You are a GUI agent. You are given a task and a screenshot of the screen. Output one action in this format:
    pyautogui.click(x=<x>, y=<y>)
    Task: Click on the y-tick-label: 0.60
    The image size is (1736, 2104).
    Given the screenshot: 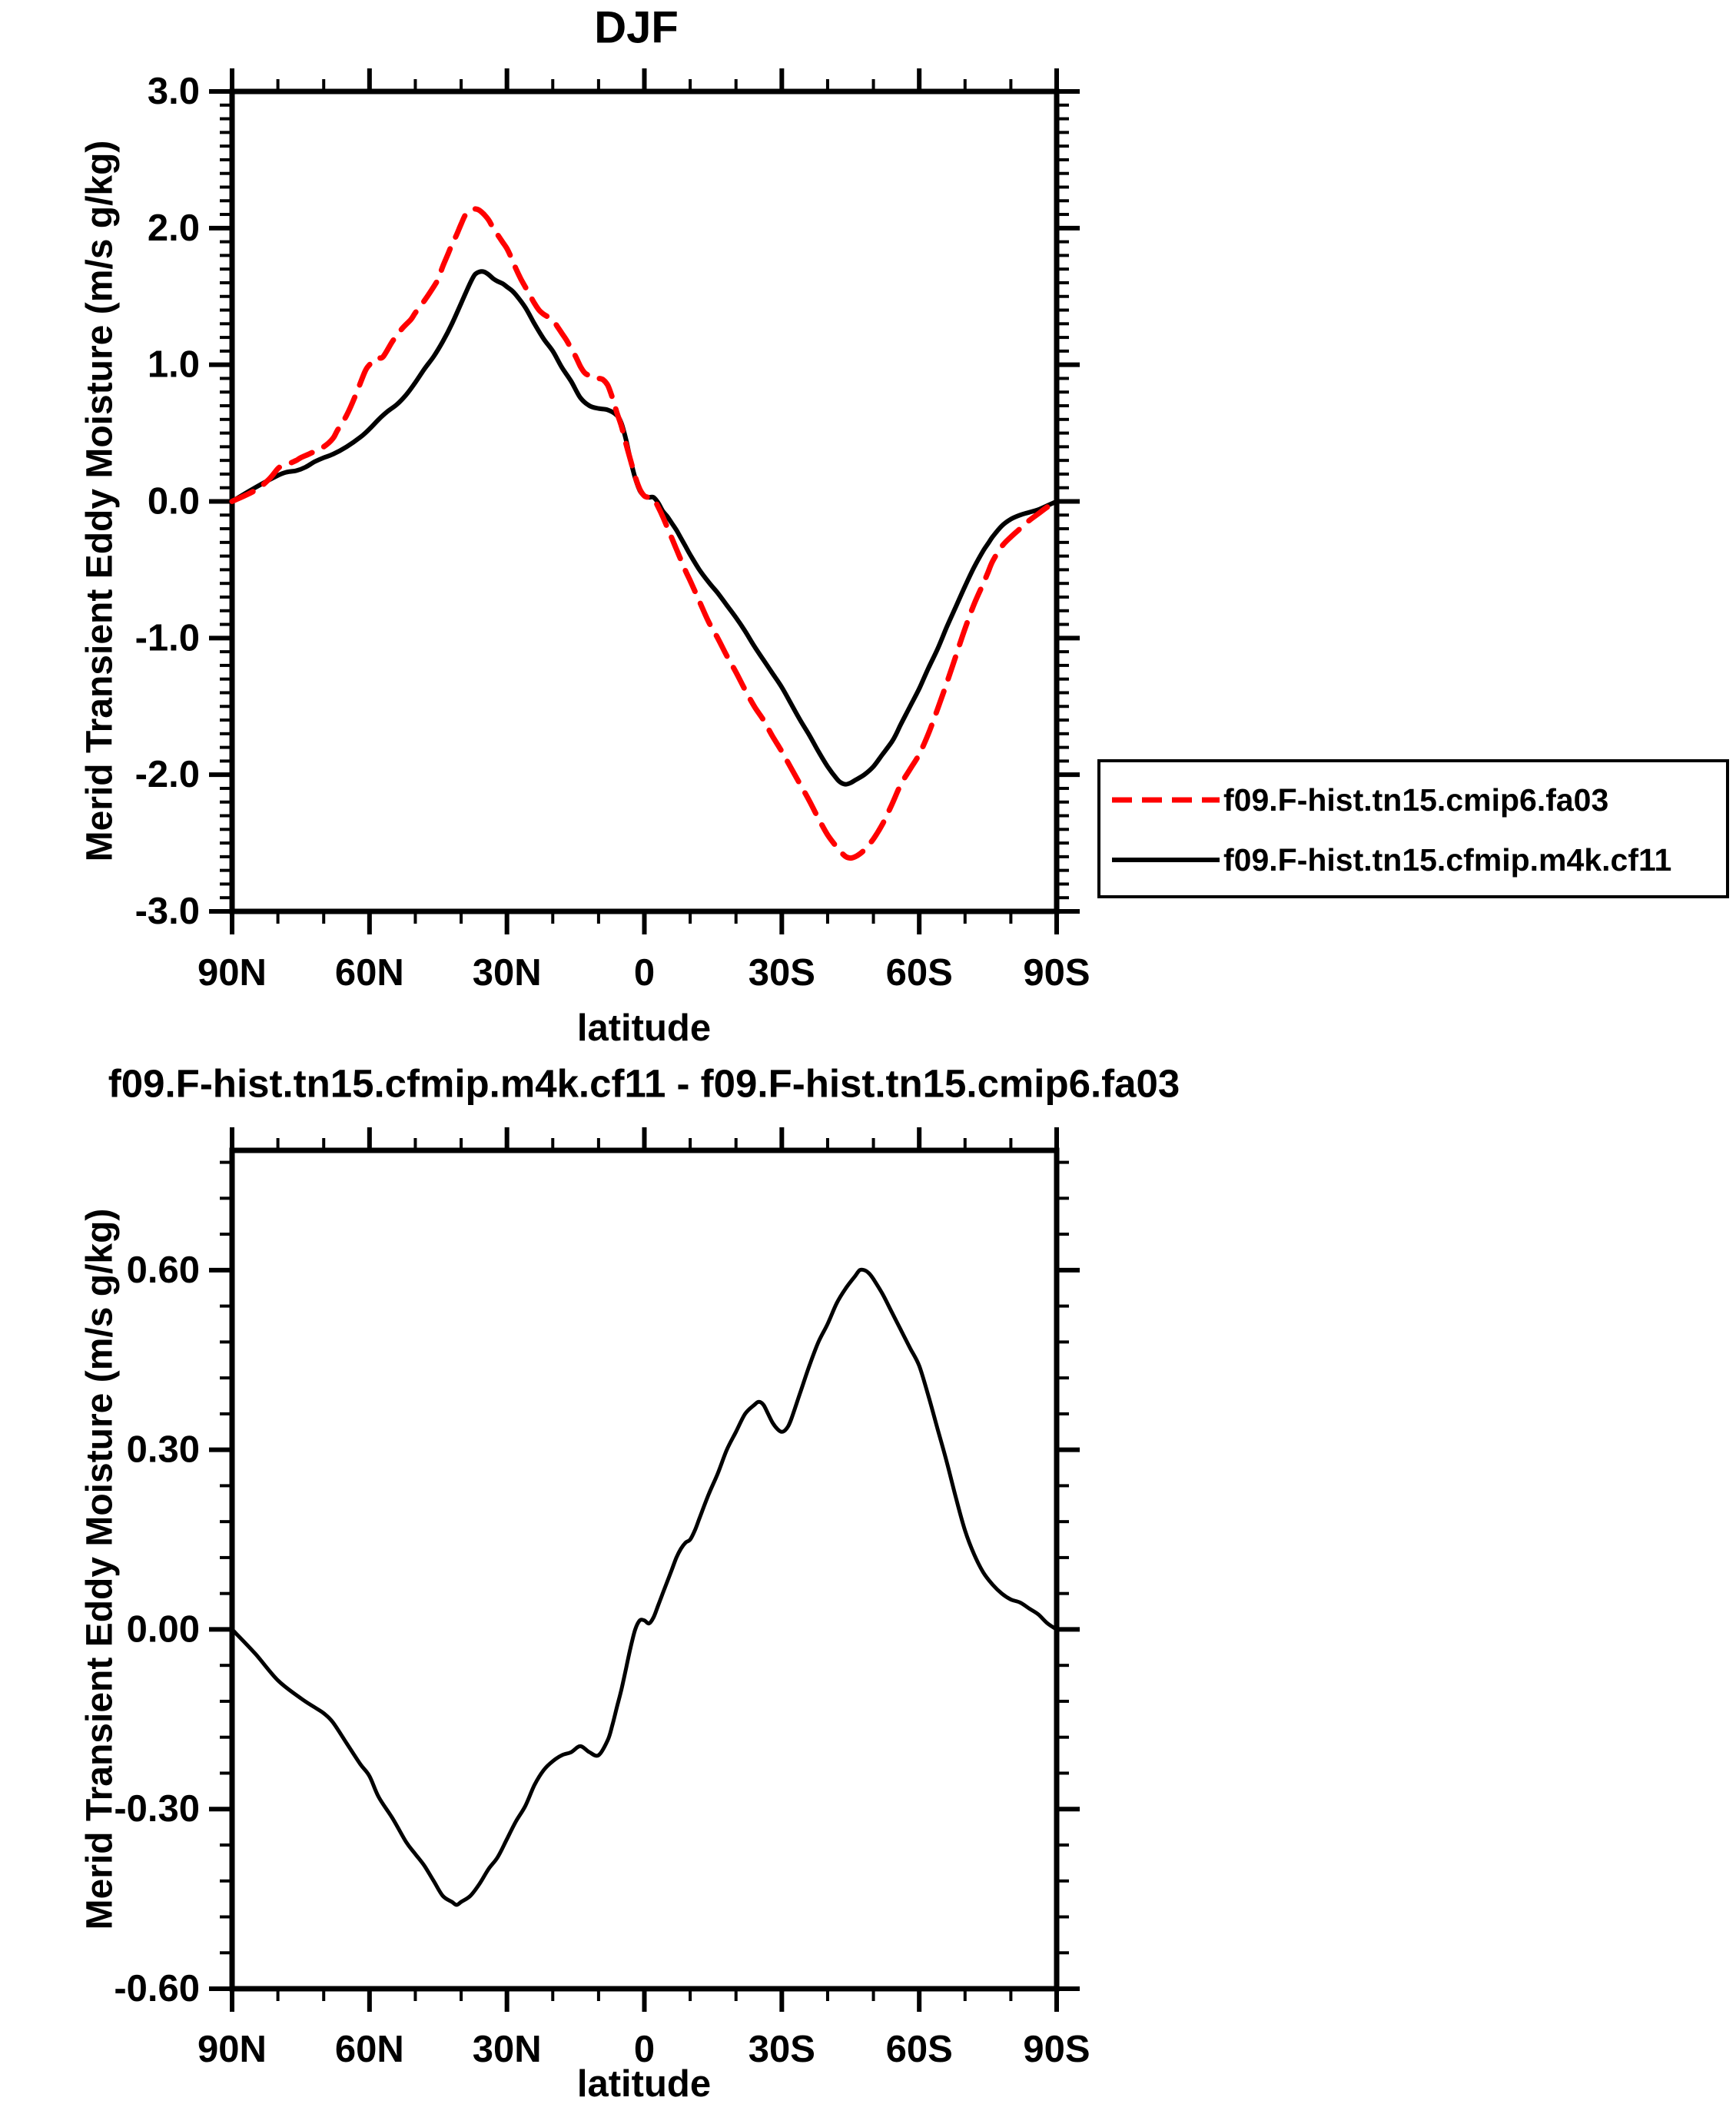 What is the action you would take?
    pyautogui.click(x=164, y=1270)
    